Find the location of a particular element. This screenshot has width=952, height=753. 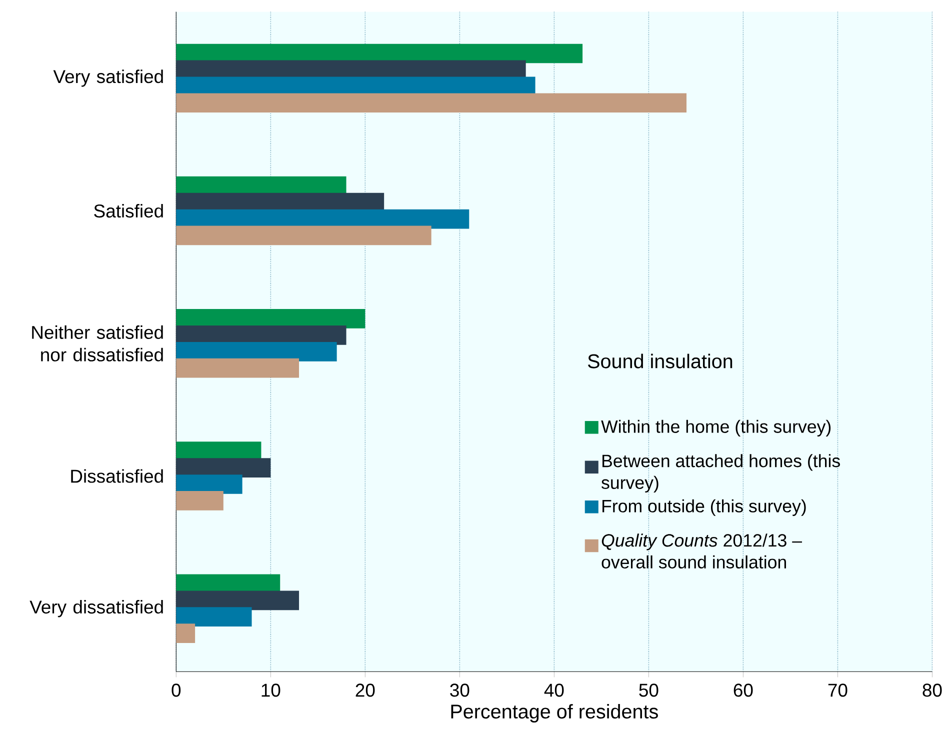

x-tick-label: 60 is located at coordinates (743, 690).